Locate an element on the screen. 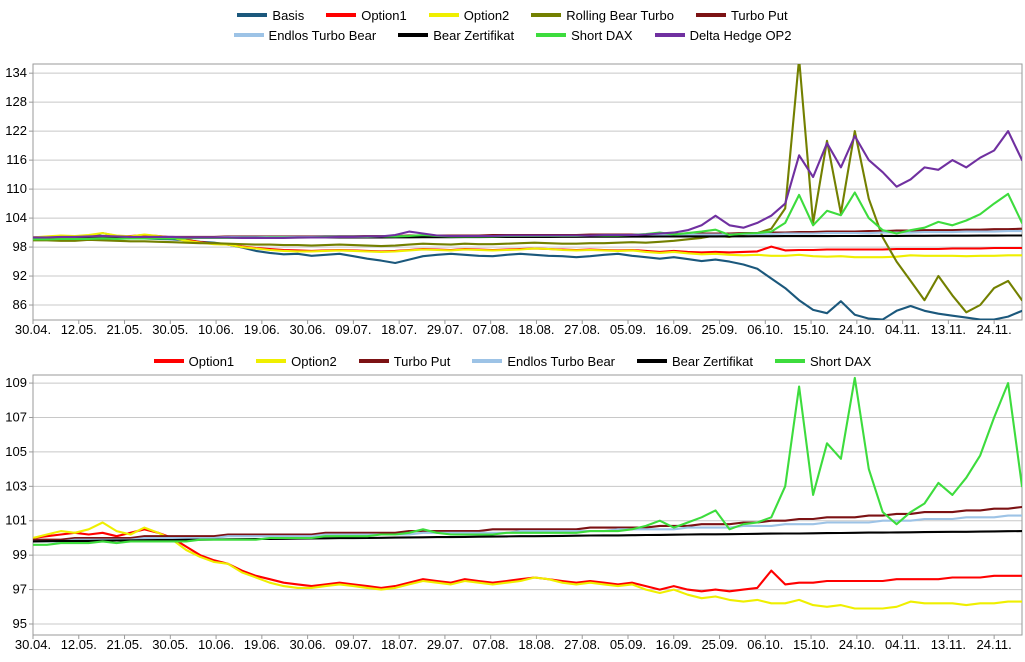 This screenshot has width=1025, height=662. y-axis-label: 116 is located at coordinates (16, 159).